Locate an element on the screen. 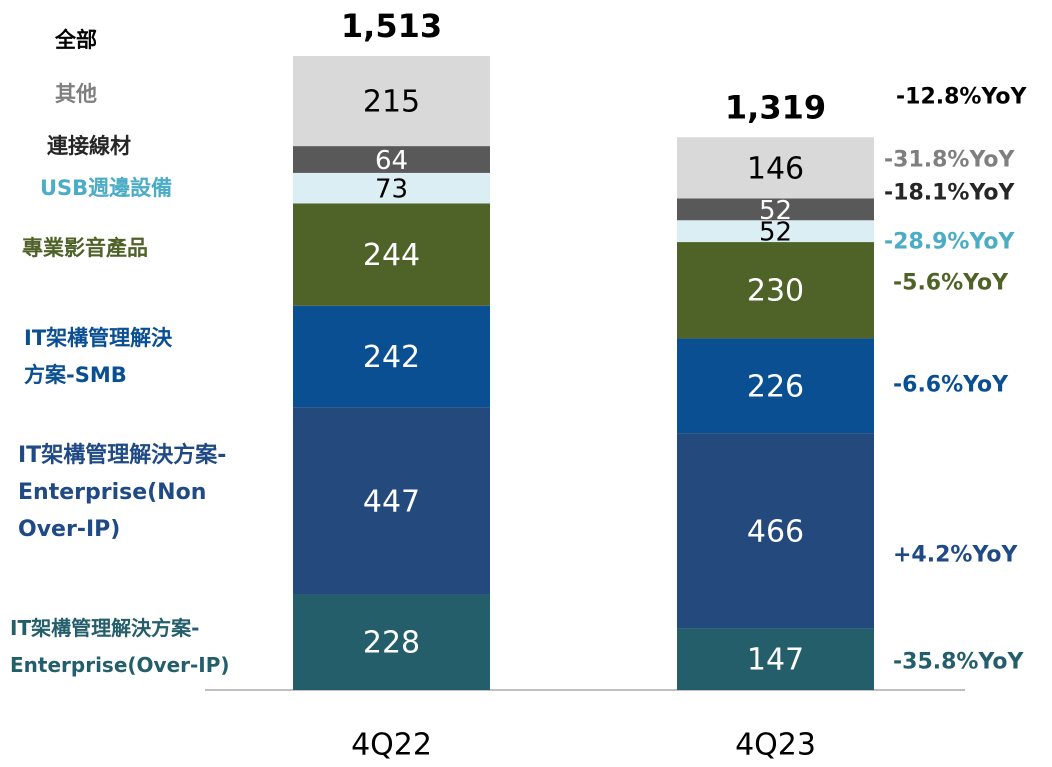 The height and width of the screenshot is (767, 1052). legend-label: IT架構管理解決方案-SMB is located at coordinates (98, 356).